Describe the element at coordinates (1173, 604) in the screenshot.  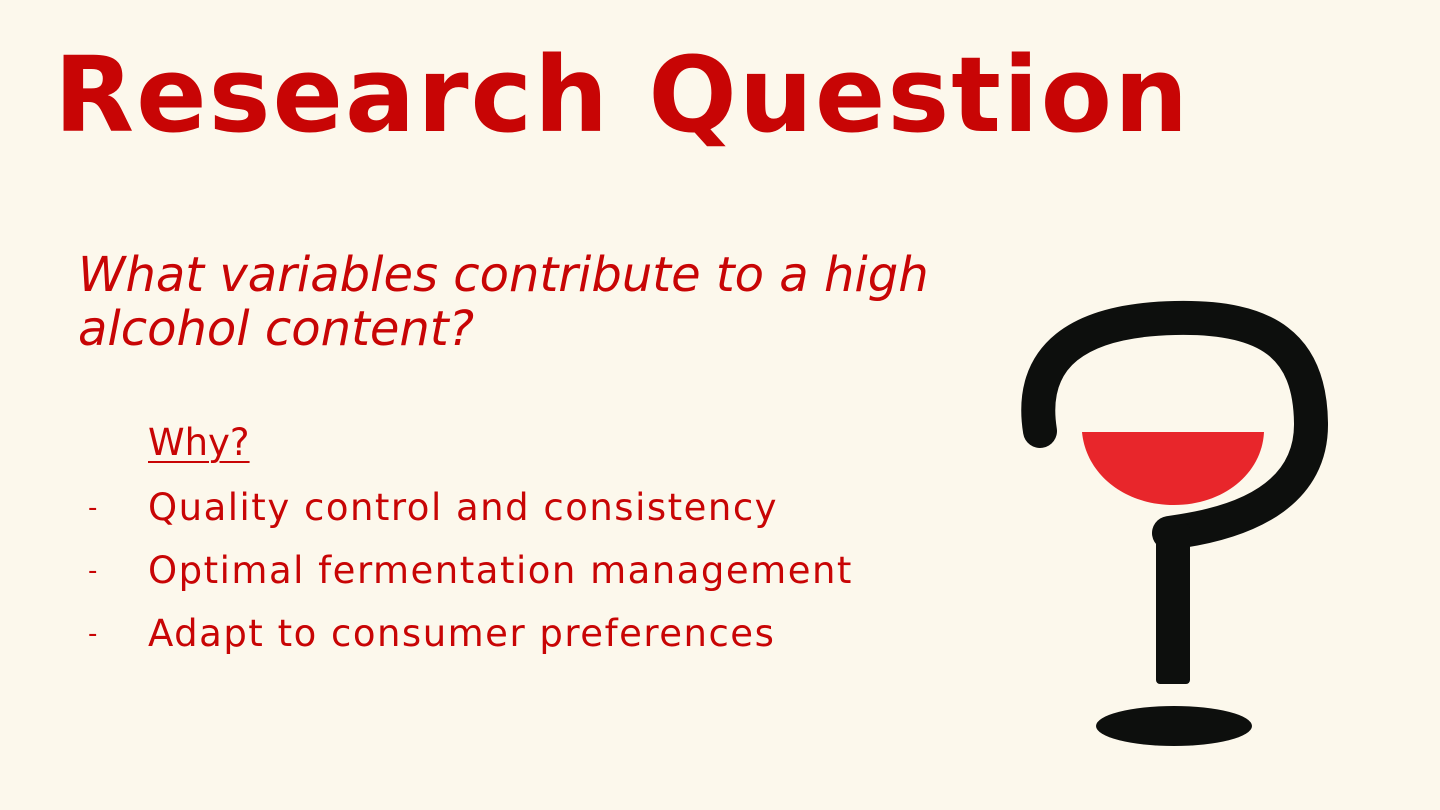
I see `glass-stem` at that location.